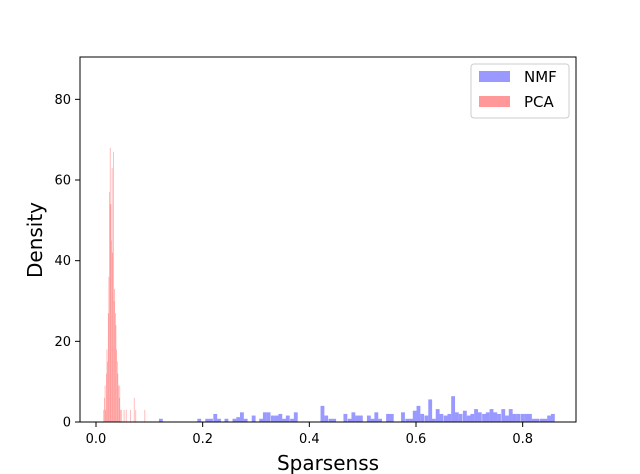 This screenshot has width=640, height=474. I want to click on y-tick-label: 20, so click(62, 342).